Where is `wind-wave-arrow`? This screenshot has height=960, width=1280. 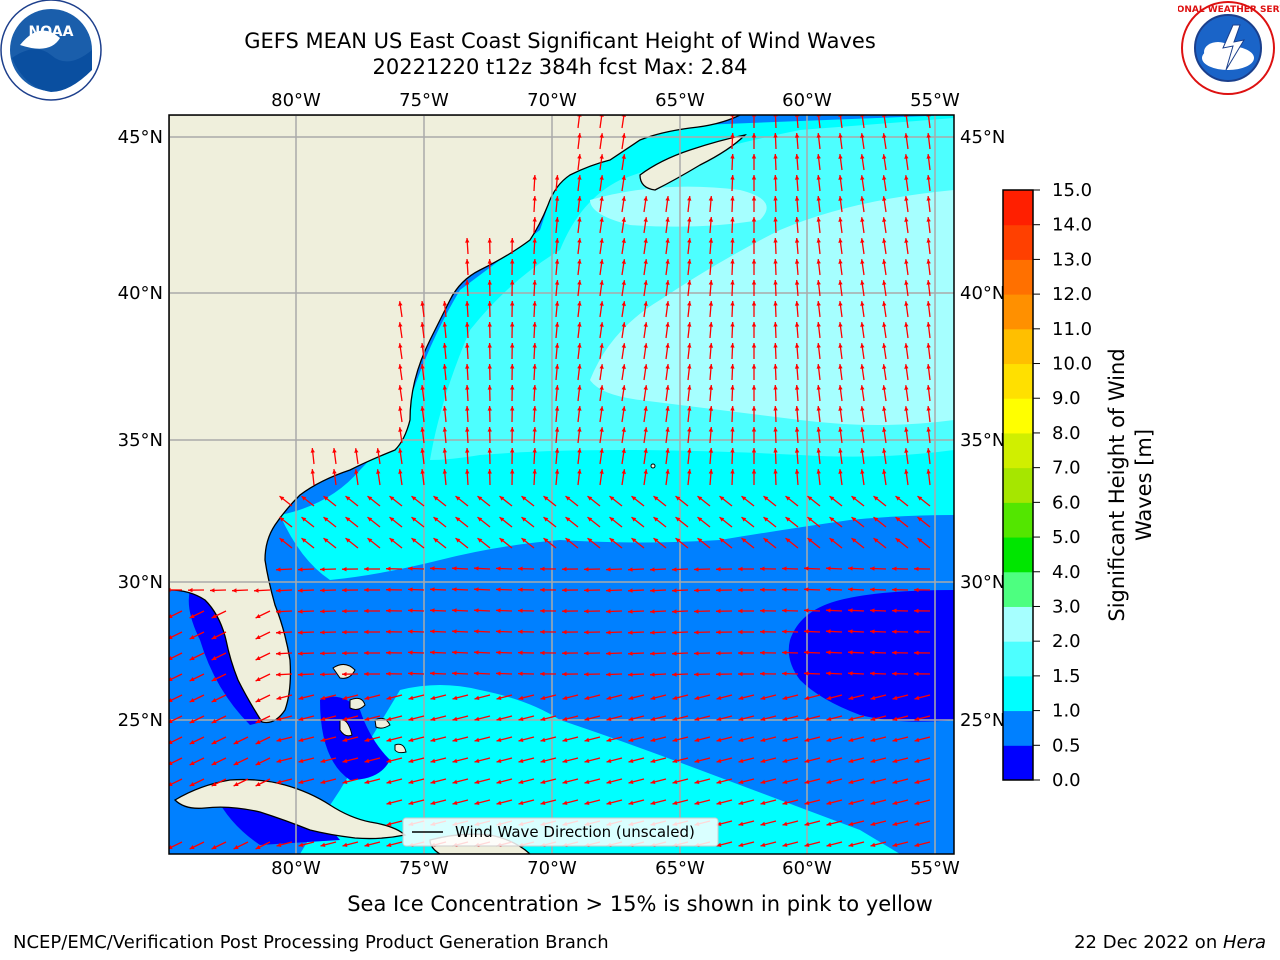 wind-wave-arrow is located at coordinates (929, 122).